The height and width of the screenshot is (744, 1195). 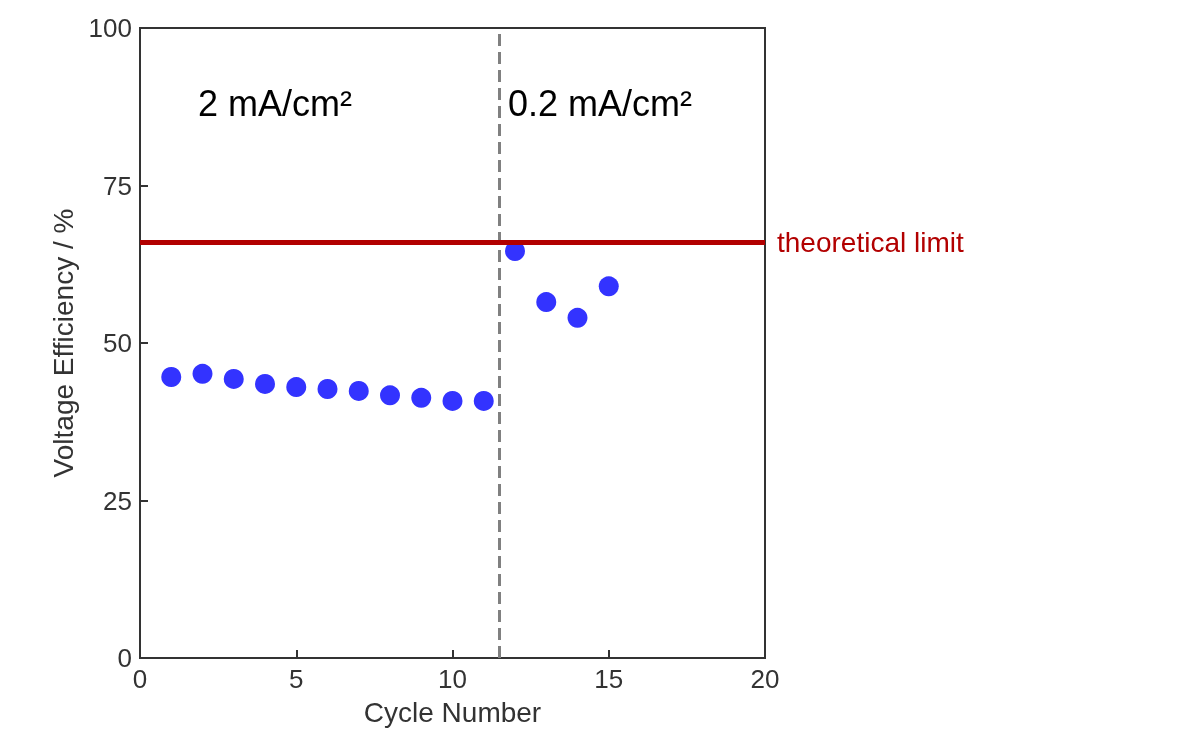 I want to click on y-tick-label: 25, so click(x=117, y=500).